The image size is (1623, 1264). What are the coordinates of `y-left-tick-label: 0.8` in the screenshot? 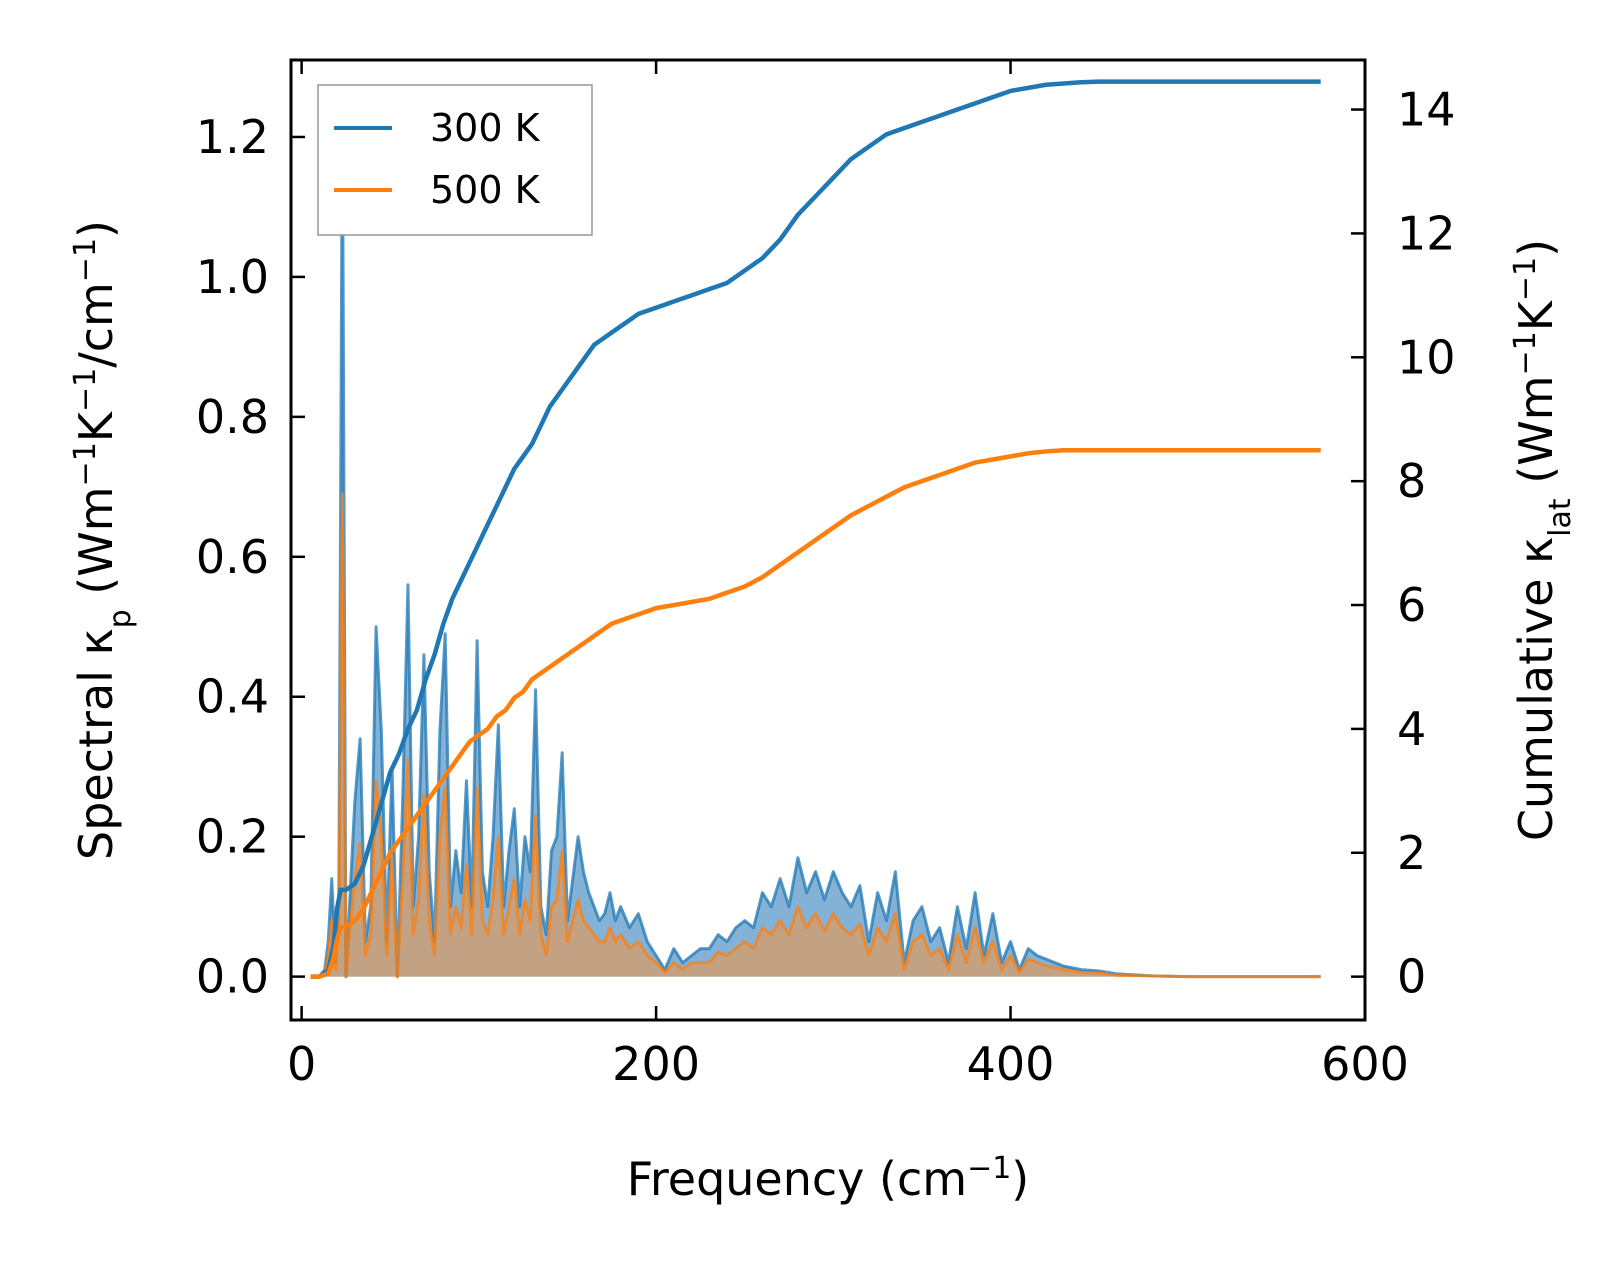 It's located at (232, 417).